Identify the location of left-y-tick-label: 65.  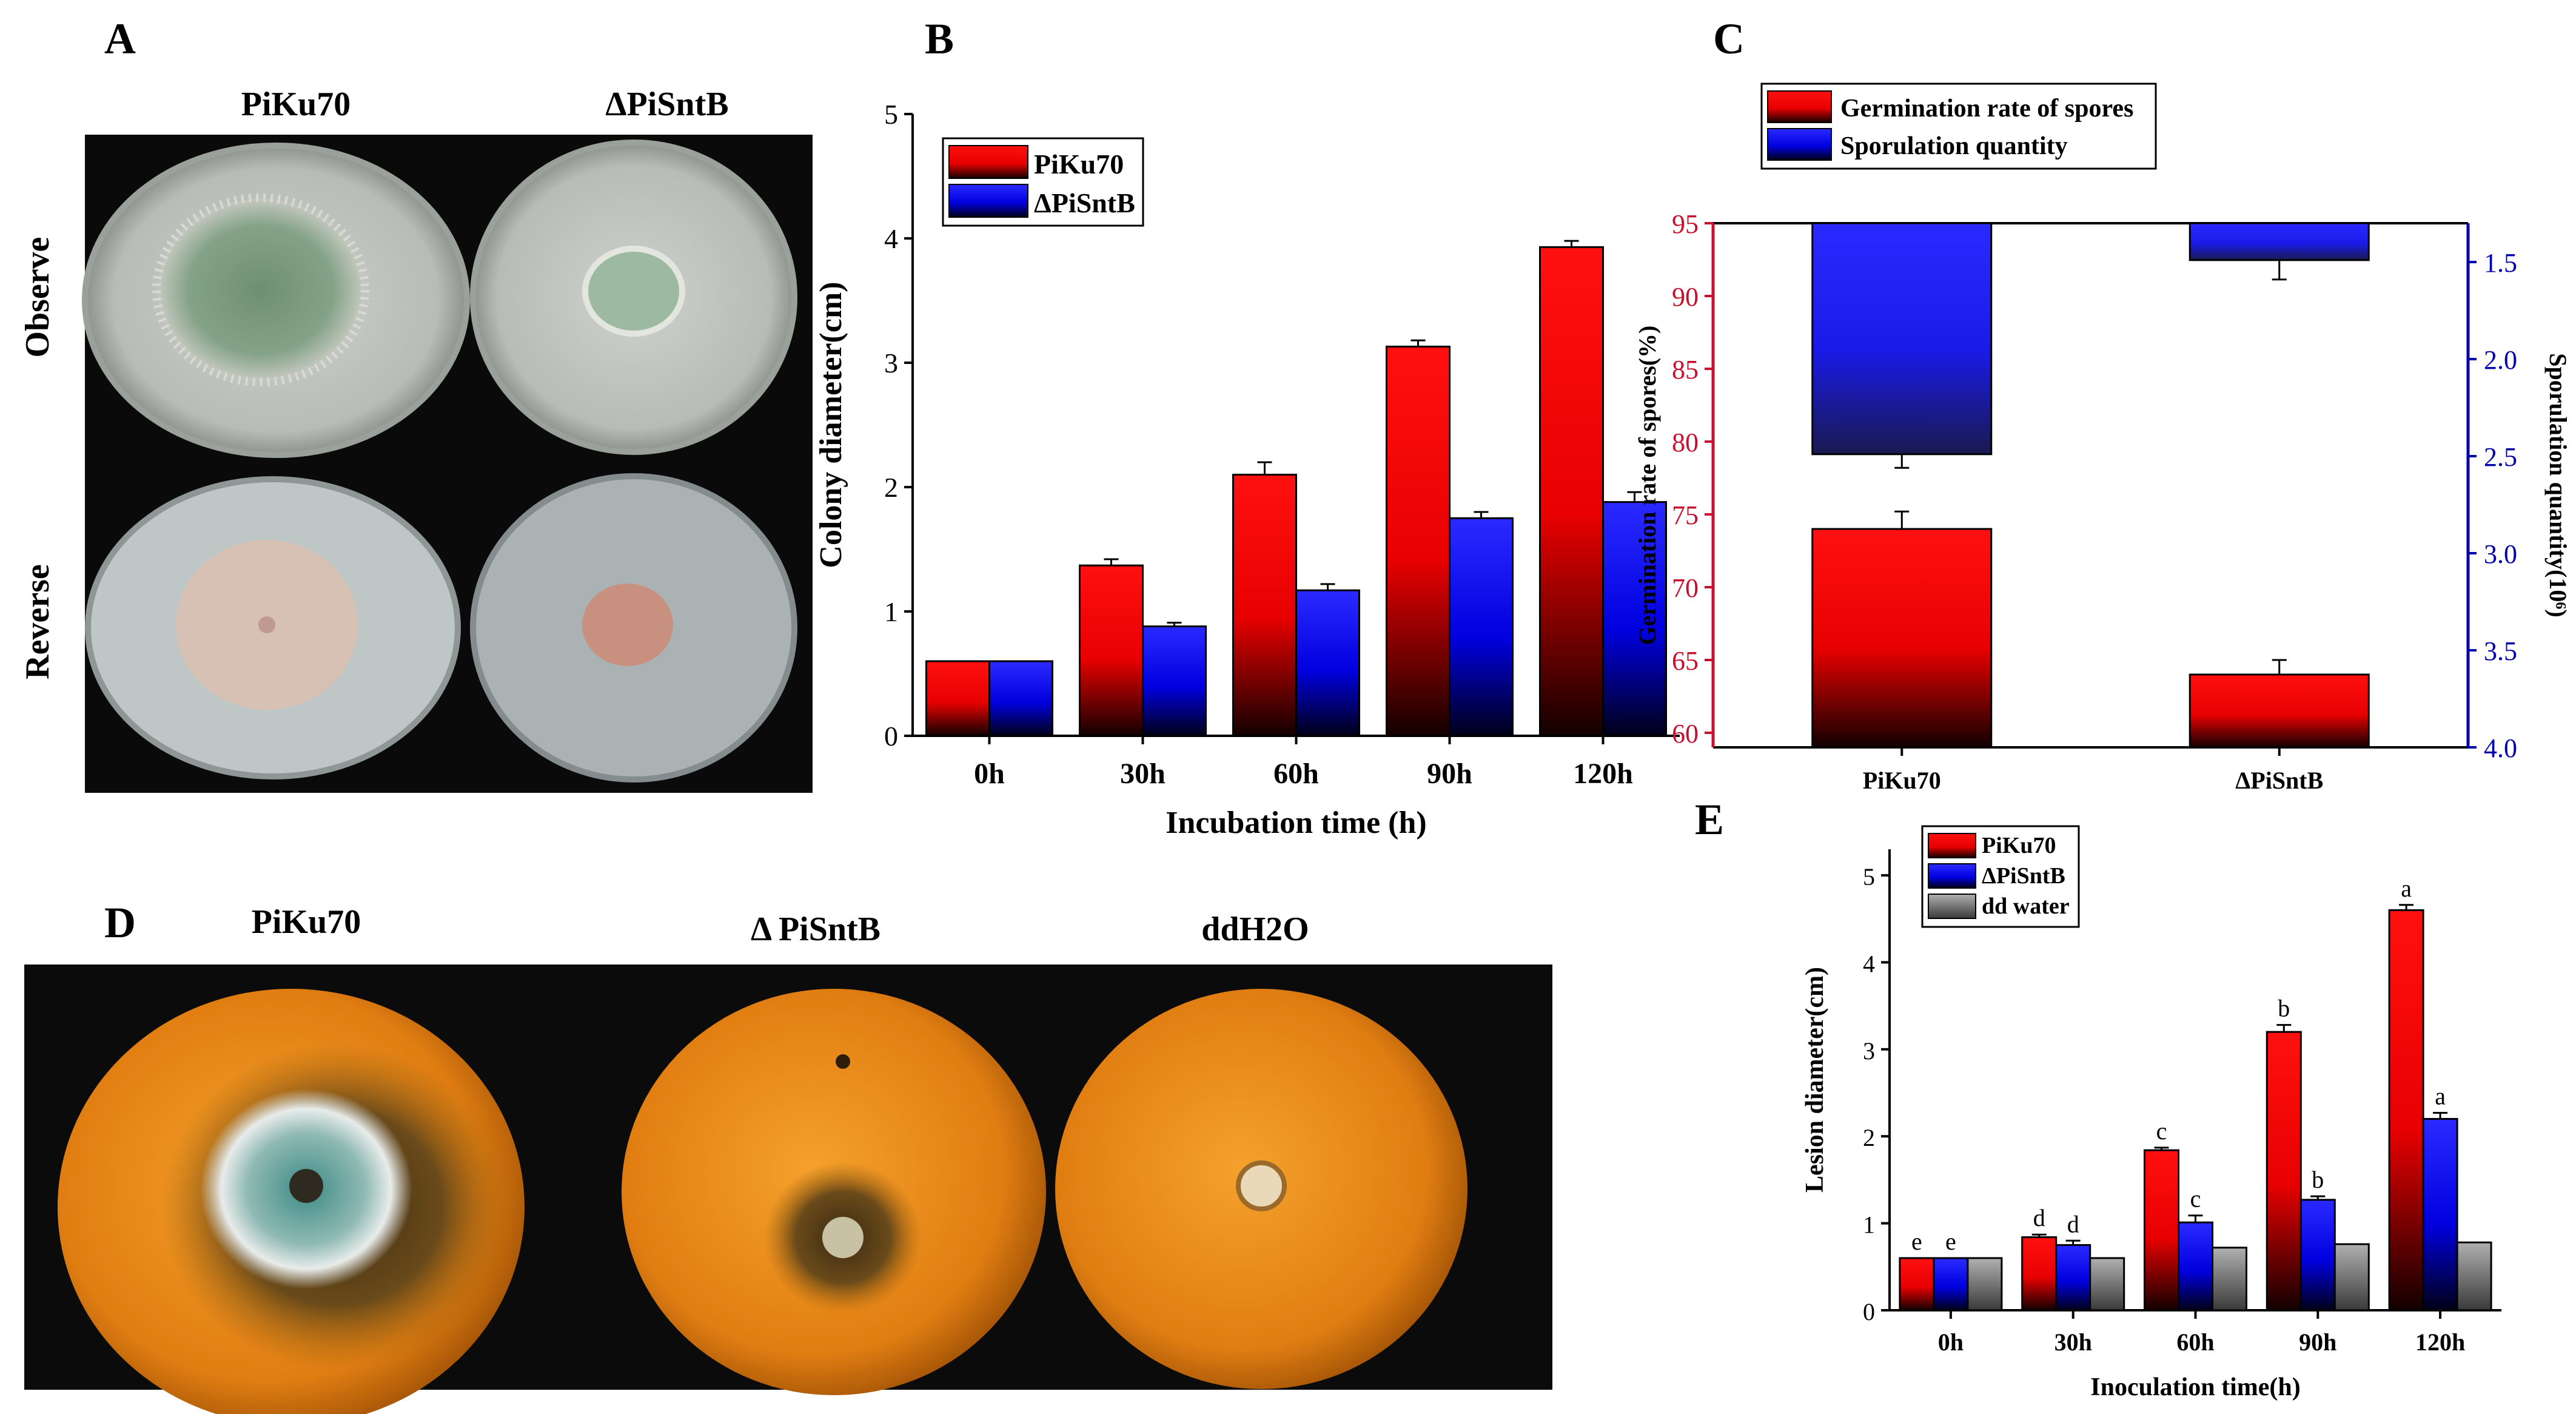
(1685, 661).